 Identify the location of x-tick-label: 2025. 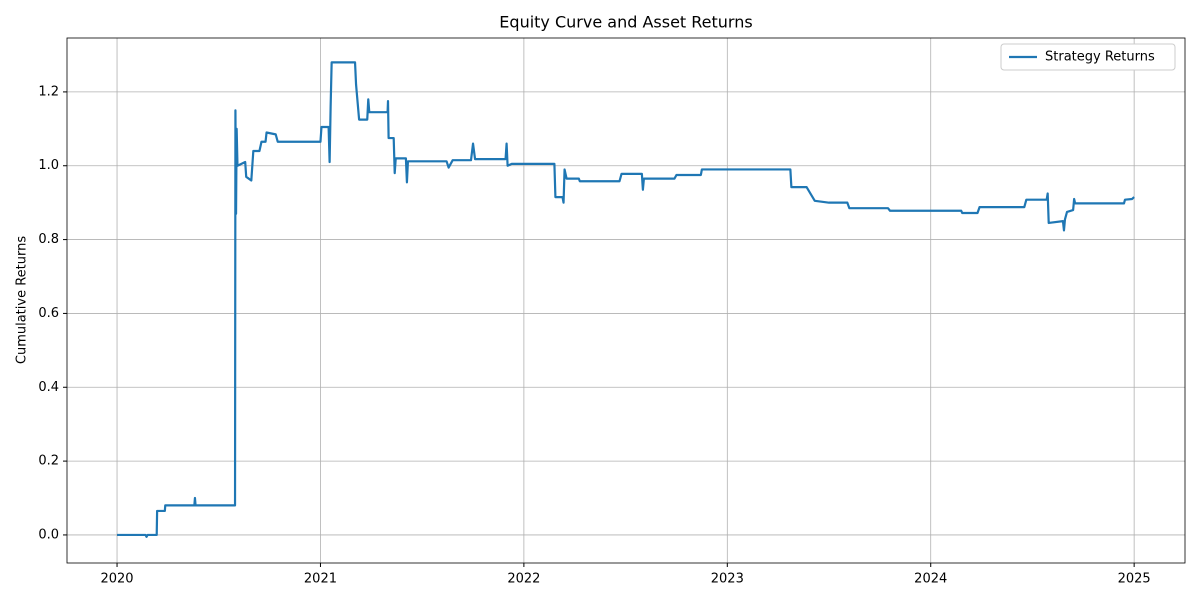
(1134, 579).